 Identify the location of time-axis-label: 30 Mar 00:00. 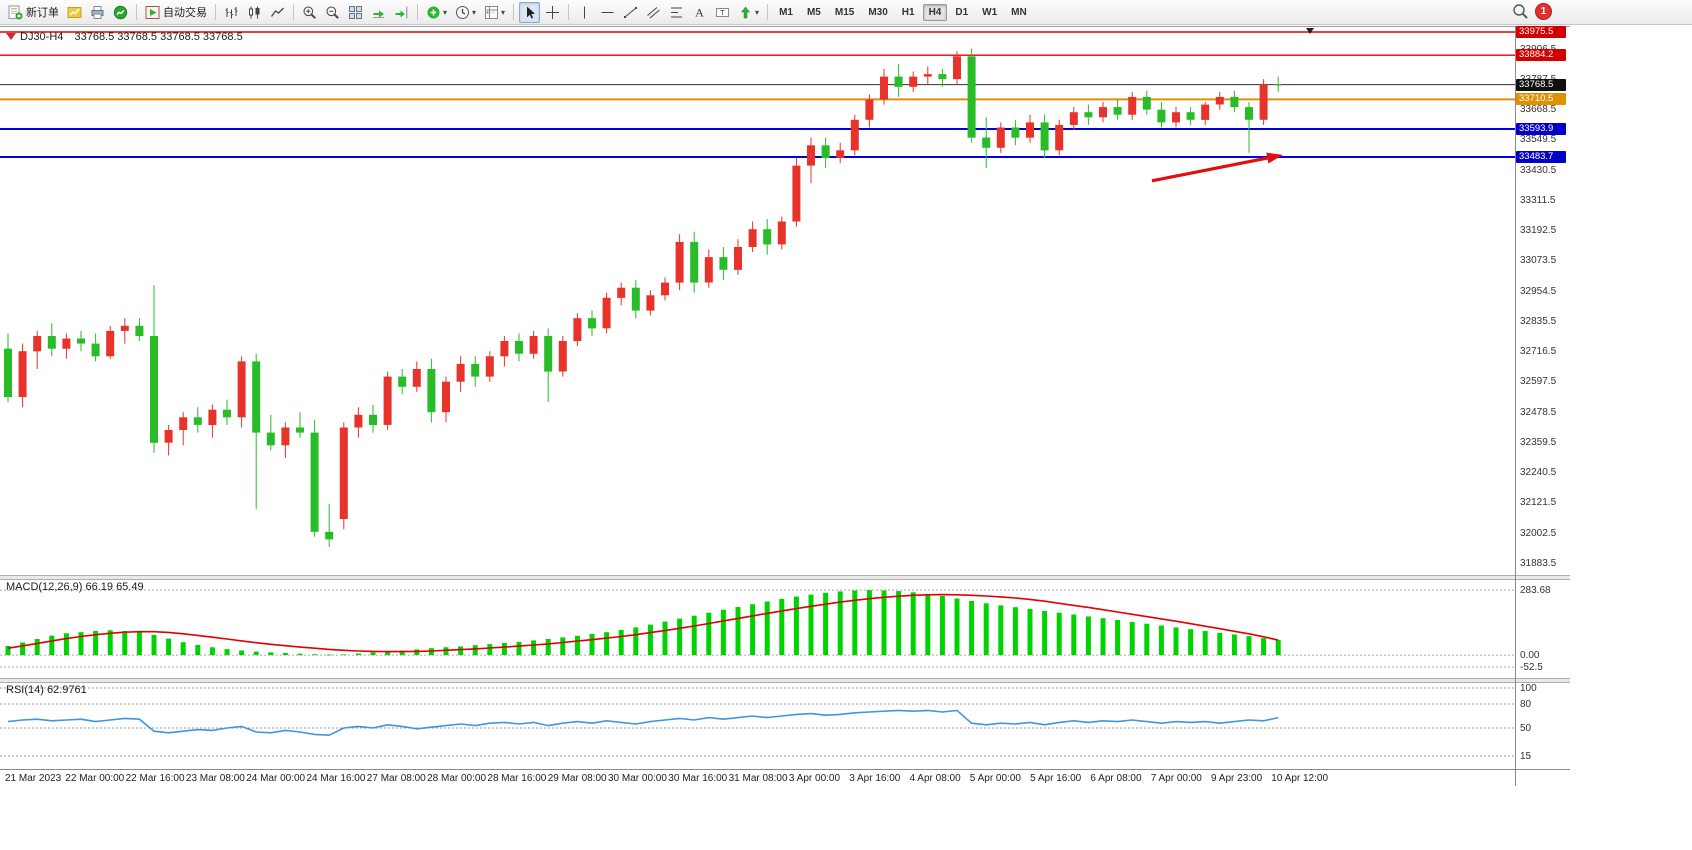
(637, 778).